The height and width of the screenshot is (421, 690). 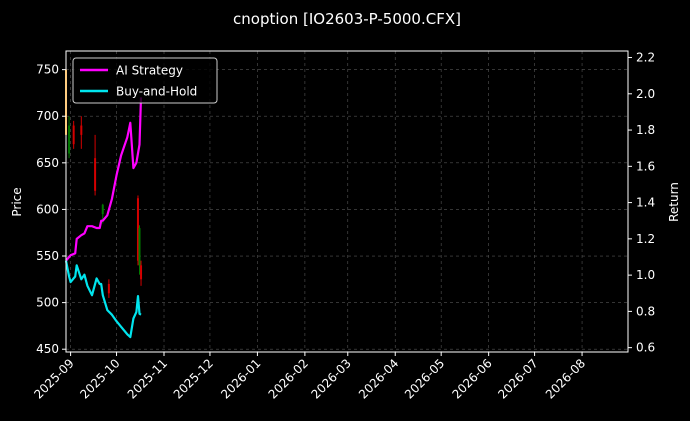 What do you see at coordinates (103, 299) in the screenshot?
I see `series-line-buy-and-hold` at bounding box center [103, 299].